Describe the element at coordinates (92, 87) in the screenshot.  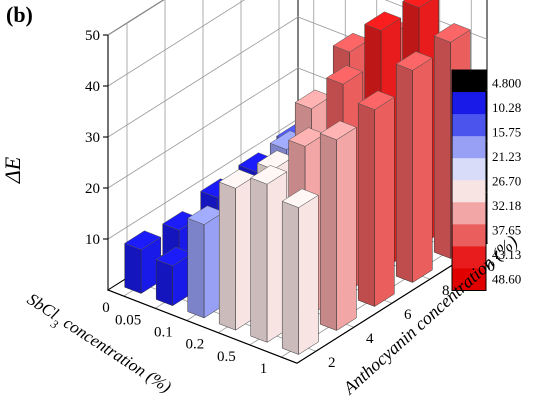
I see `z-tick-label: 40` at that location.